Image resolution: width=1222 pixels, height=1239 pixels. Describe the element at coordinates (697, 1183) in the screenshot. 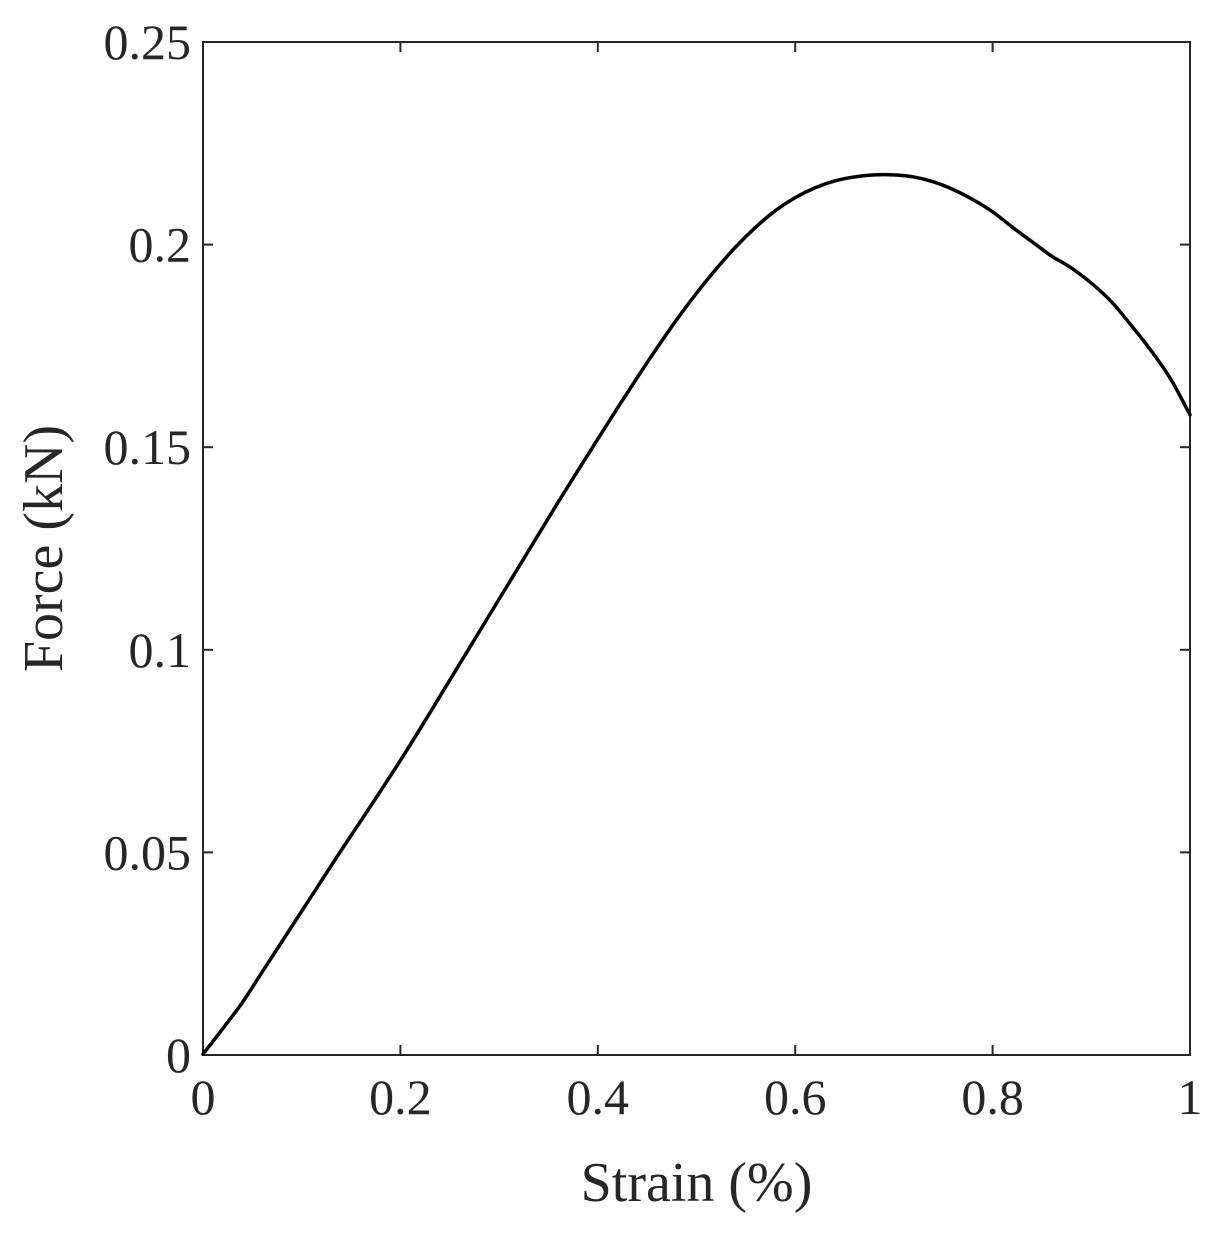

I see `x-axis-title: Strain (%)` at that location.